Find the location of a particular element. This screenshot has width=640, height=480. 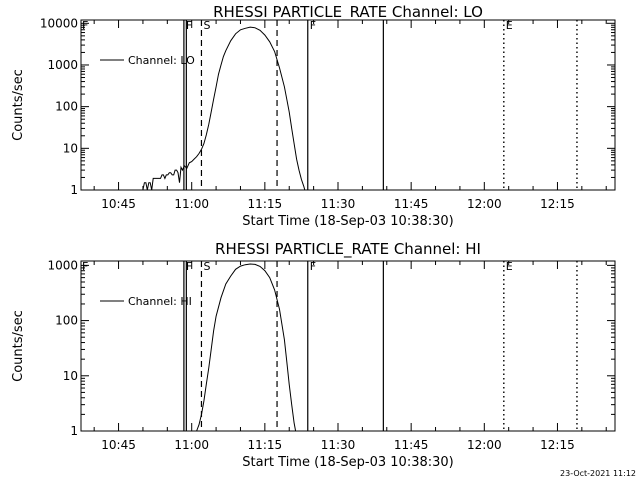

y-tick-label: 10000 is located at coordinates (59, 23).